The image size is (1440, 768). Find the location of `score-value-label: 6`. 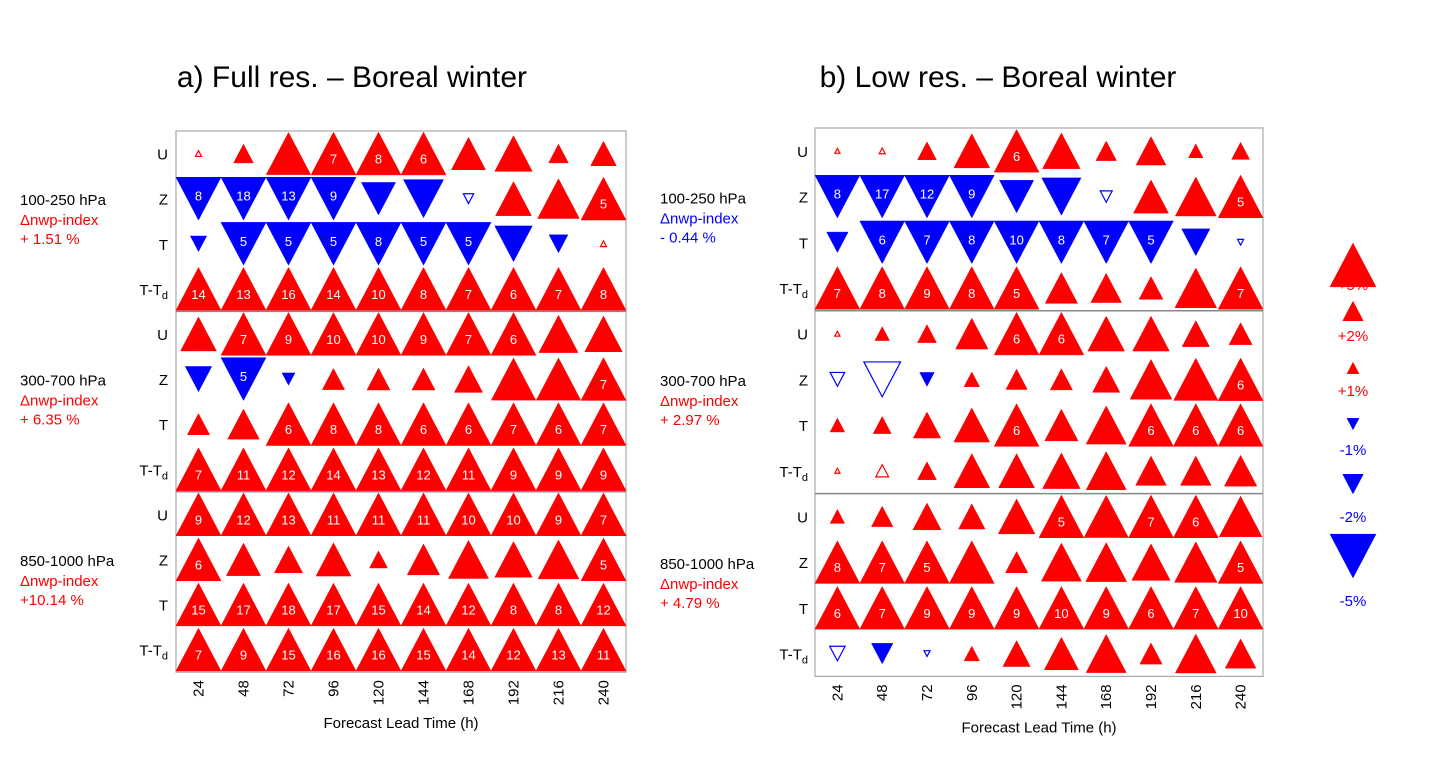

score-value-label: 6 is located at coordinates (288, 429).